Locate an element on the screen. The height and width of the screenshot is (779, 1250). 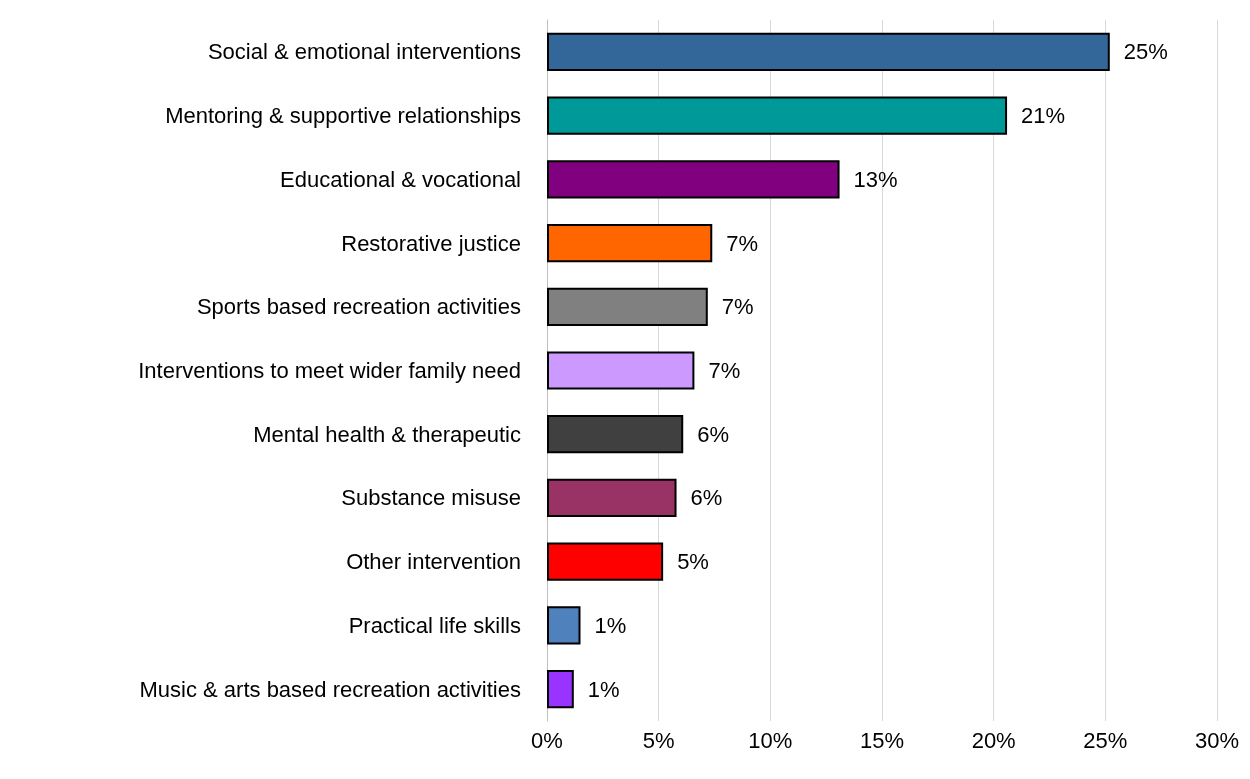
data-label: 13% is located at coordinates (875, 179).